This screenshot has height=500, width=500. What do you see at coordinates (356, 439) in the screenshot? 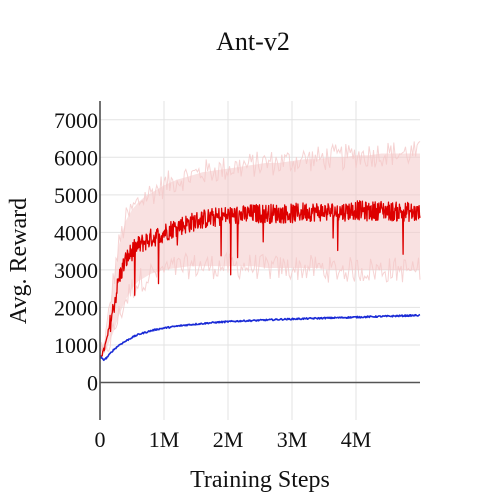
I see `x-tick-label-4: 4M` at bounding box center [356, 439].